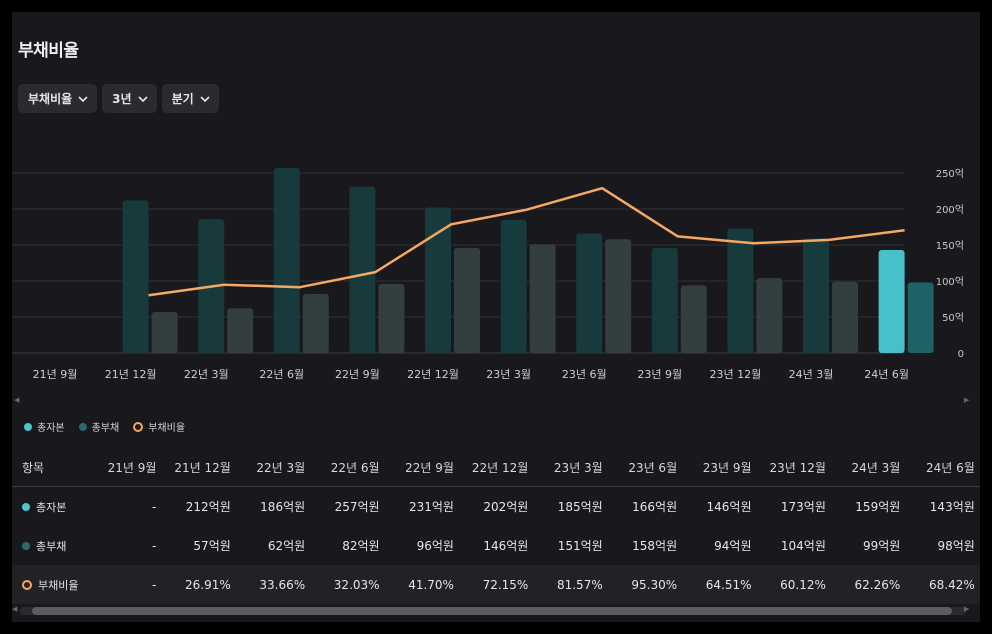 The image size is (992, 634). I want to click on filter-bar: 부채비율 3년 분기, so click(118, 98).